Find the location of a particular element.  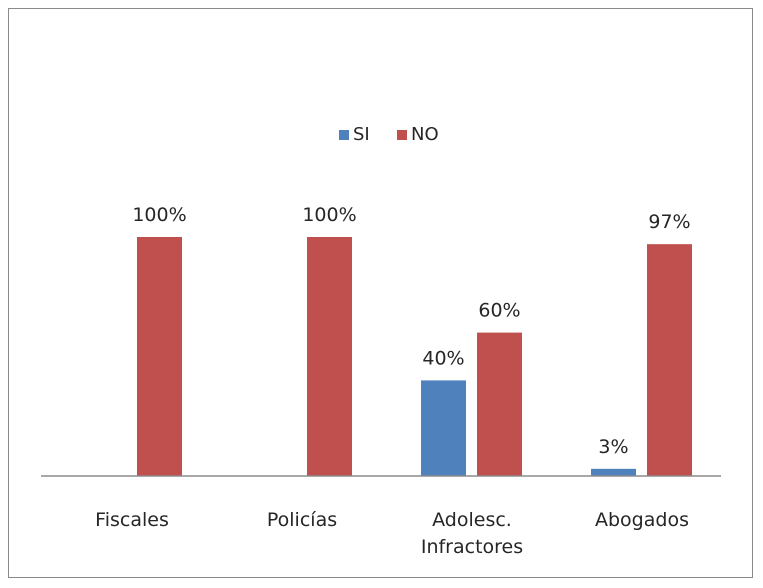

data-label-no-1: 100% is located at coordinates (329, 215).